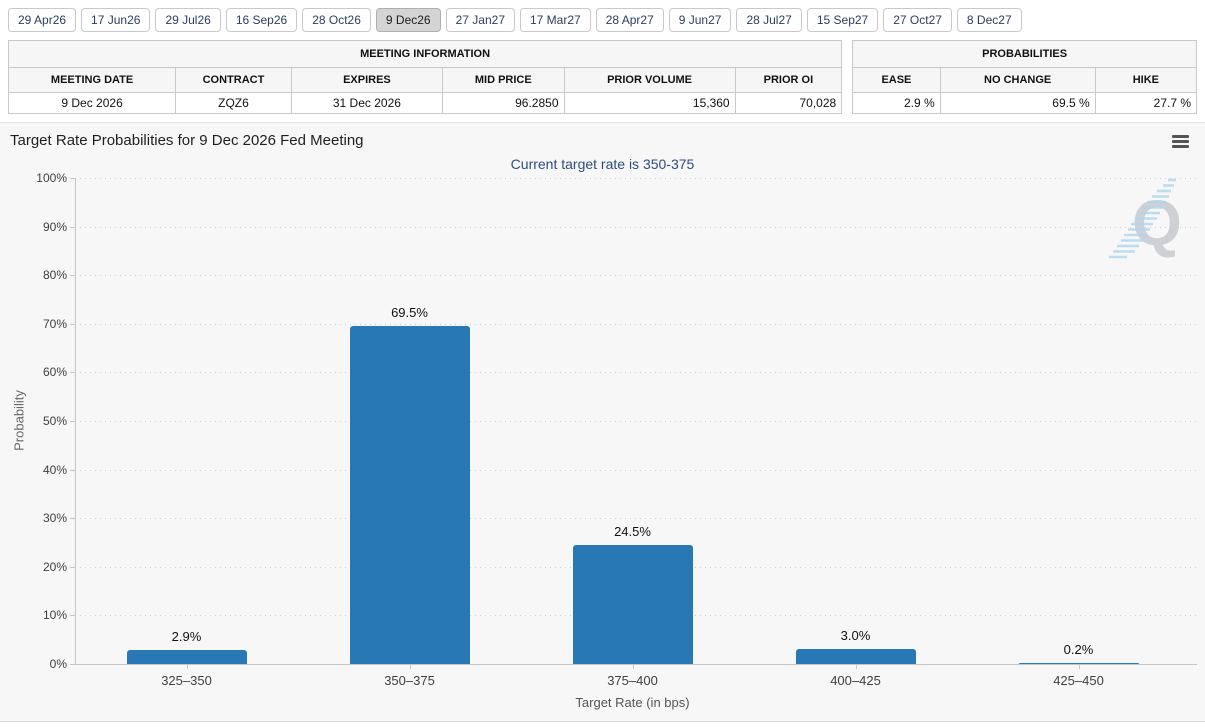  Describe the element at coordinates (700, 20) in the screenshot. I see `meeting-tab-9-jun27: 9 Jun27` at that location.